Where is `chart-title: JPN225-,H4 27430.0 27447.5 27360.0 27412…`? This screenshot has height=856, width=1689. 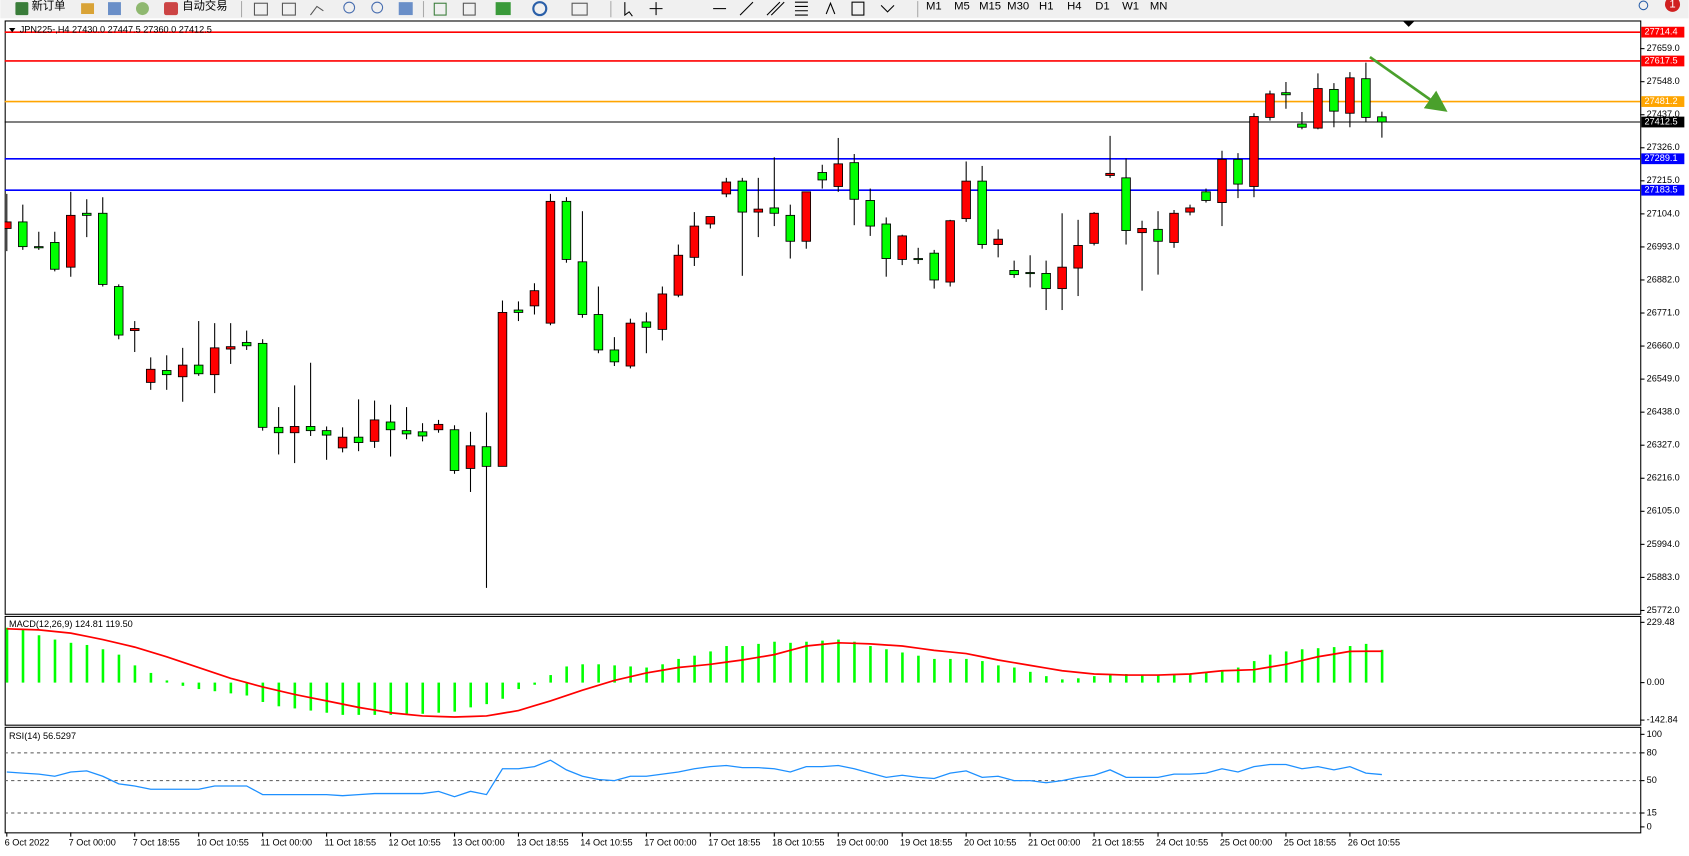 chart-title: JPN225-,H4 27430.0 27447.5 27360.0 27412… is located at coordinates (116, 30).